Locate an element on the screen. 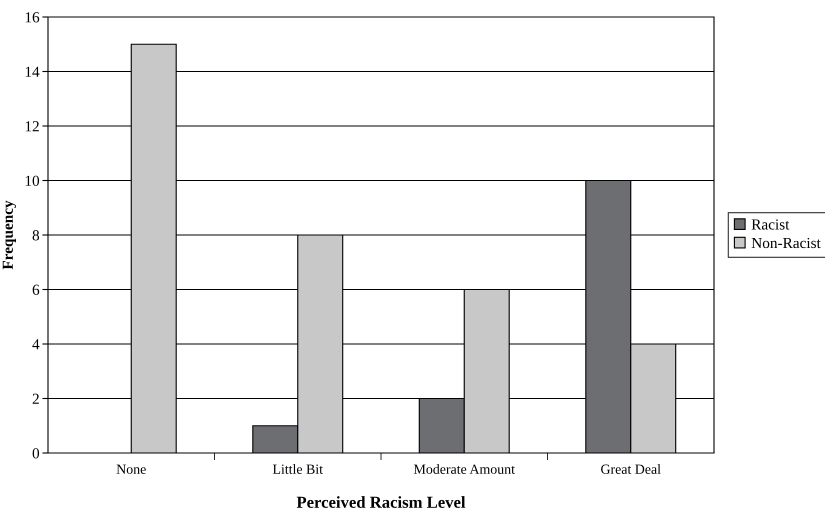  x-tick-label: Little Bit is located at coordinates (297, 469).